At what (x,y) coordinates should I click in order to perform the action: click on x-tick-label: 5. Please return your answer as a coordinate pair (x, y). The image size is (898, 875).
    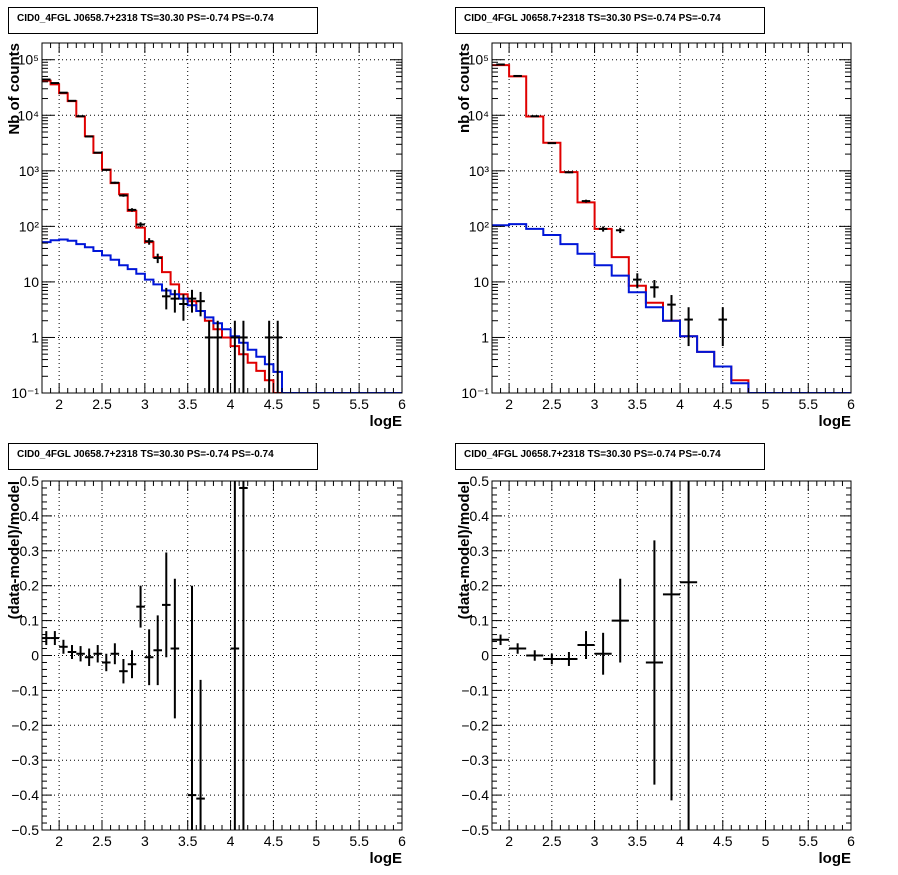
    Looking at the image, I should click on (316, 841).